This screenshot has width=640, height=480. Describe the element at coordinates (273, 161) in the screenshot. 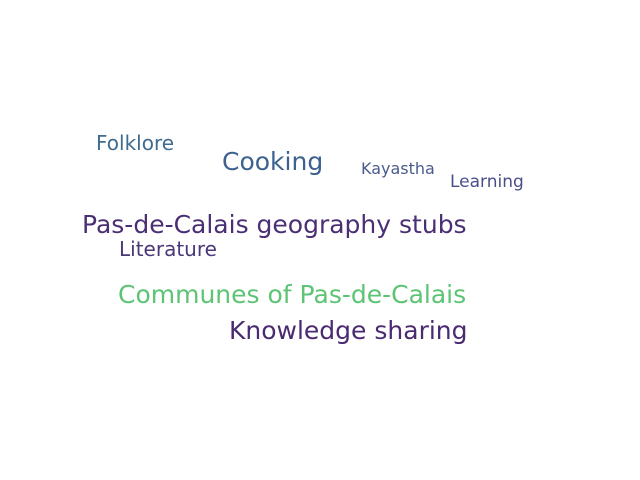

I see `word-cooking: Cooking` at that location.